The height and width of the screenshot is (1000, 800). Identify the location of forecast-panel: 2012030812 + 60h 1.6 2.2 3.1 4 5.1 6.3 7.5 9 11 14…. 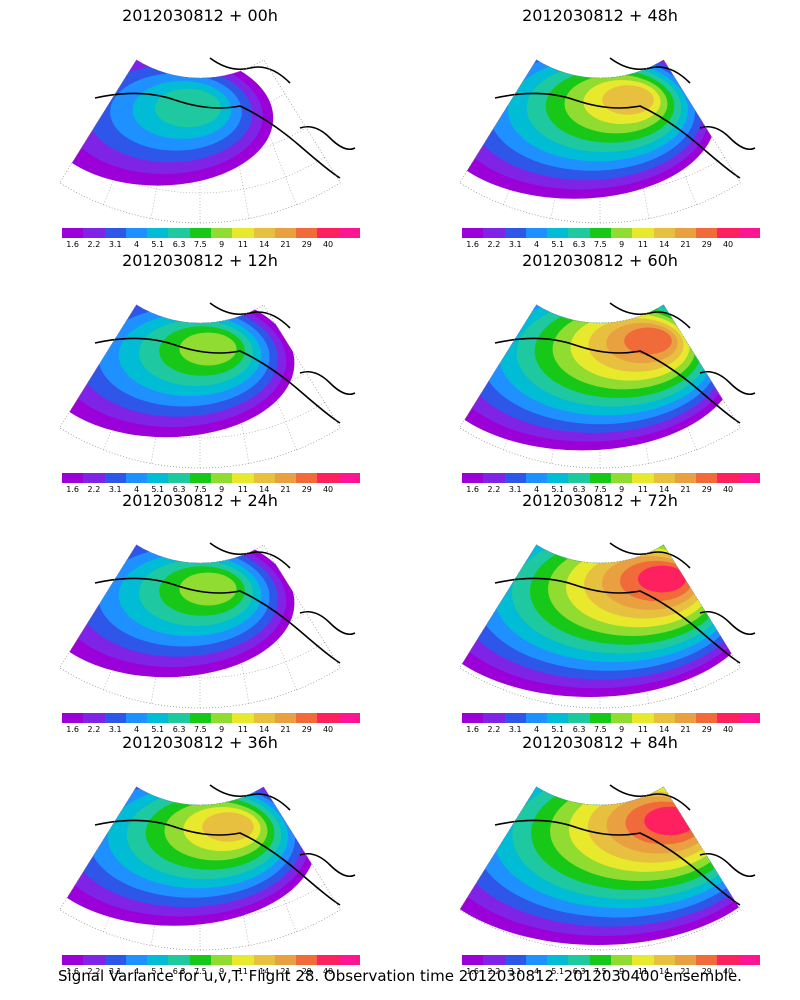
(600, 374).